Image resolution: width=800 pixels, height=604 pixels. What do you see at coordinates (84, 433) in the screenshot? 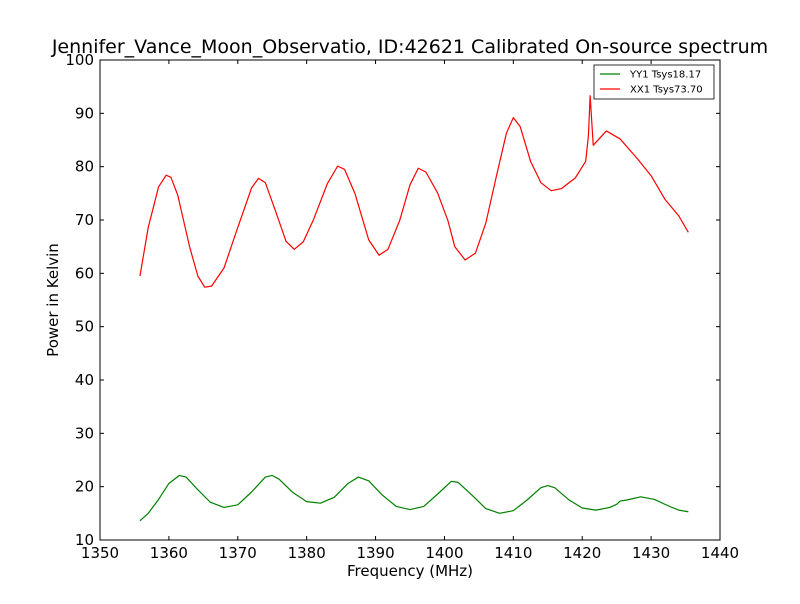
I see `y-tick-label: 30` at bounding box center [84, 433].